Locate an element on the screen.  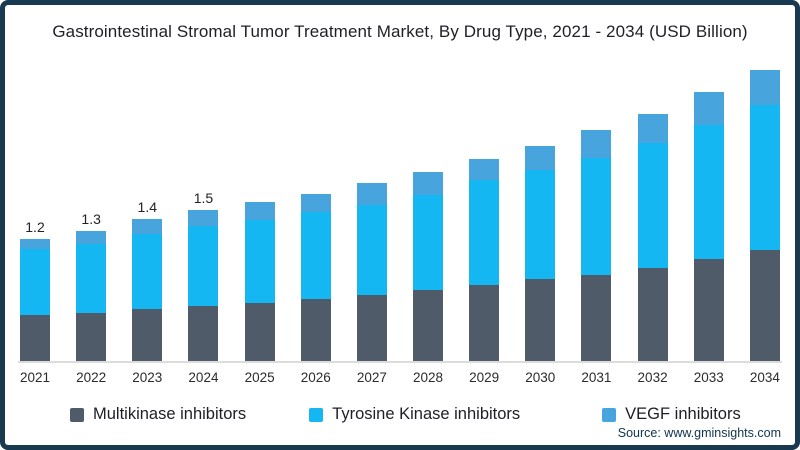
bar-column-2028 is located at coordinates (427, 266).